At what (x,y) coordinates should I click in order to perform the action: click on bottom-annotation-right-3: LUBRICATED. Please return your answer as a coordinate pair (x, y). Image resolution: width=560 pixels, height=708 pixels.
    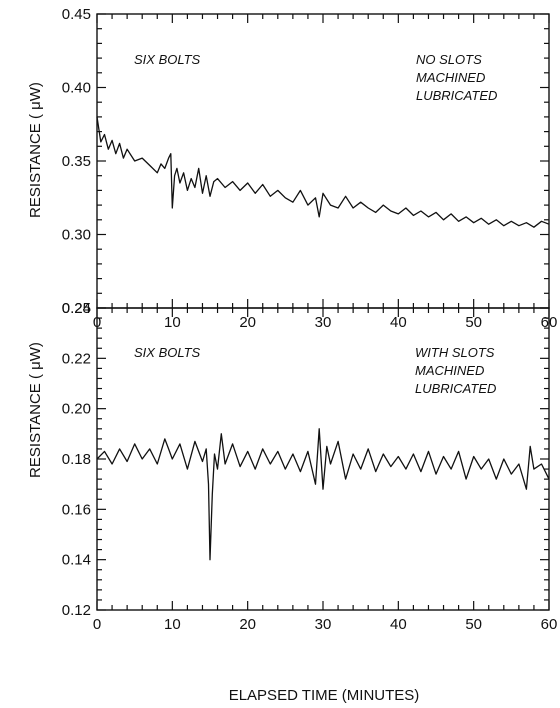
    Looking at the image, I should click on (455, 388).